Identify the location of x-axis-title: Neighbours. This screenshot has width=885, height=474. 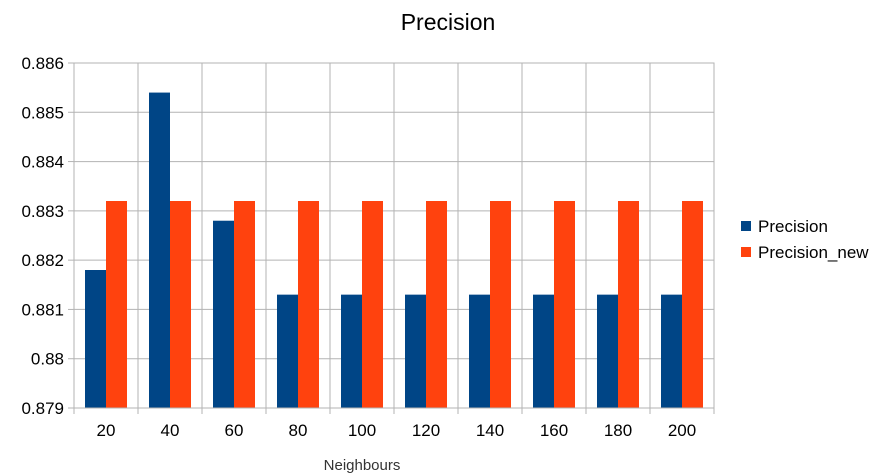
(362, 465).